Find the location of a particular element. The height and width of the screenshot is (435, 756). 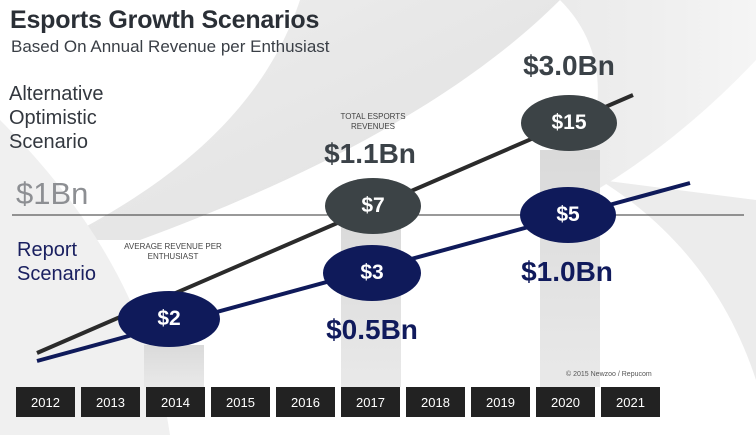

x-tick-2020: 2020 is located at coordinates (565, 402).